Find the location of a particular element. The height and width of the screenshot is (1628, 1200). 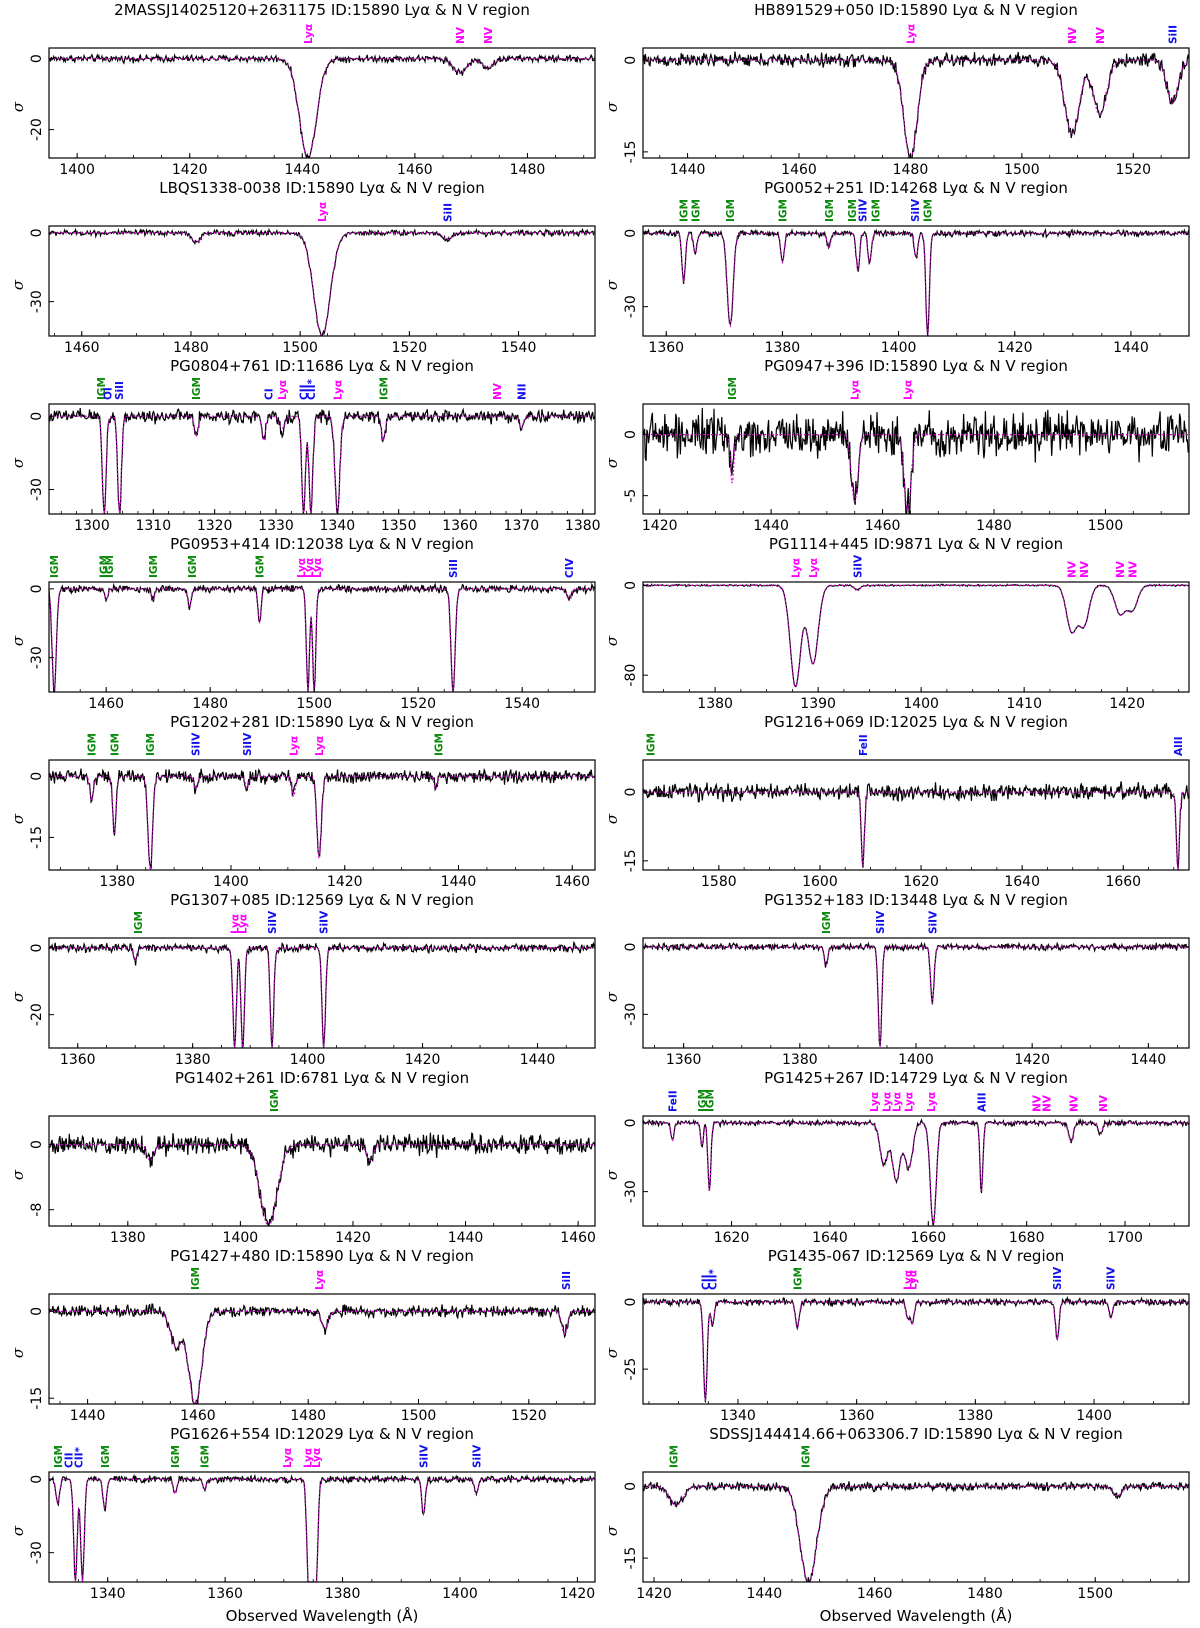

line-id-label: FeII is located at coordinates (864, 745).